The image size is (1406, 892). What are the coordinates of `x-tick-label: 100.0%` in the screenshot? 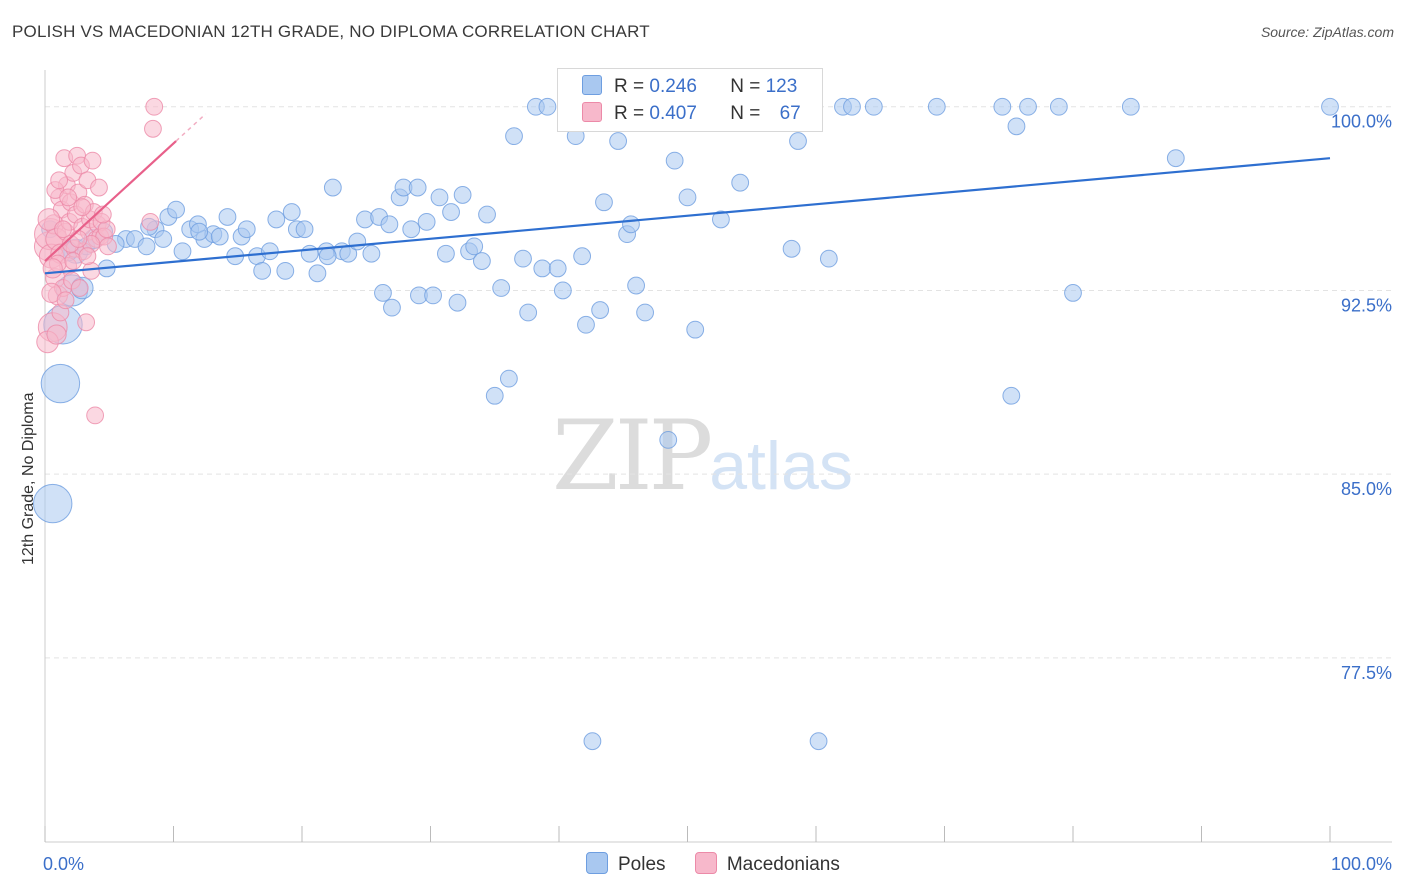 It's located at (1361, 864).